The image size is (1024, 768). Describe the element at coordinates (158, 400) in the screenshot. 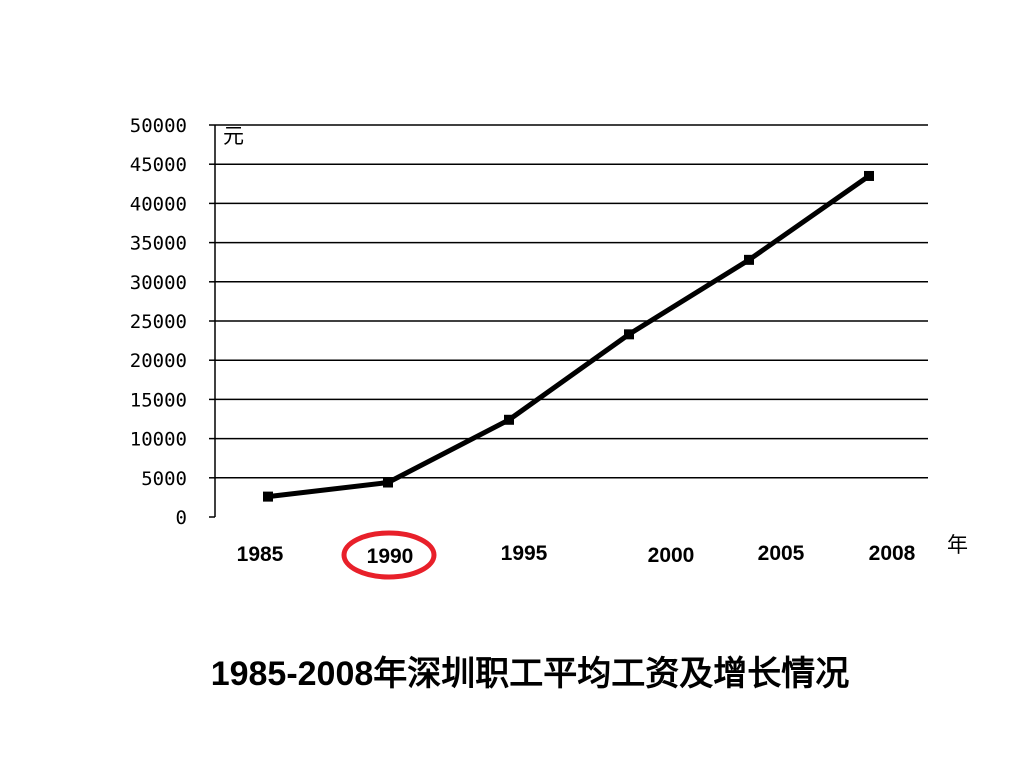

I see `y-tick-label: 15000` at that location.